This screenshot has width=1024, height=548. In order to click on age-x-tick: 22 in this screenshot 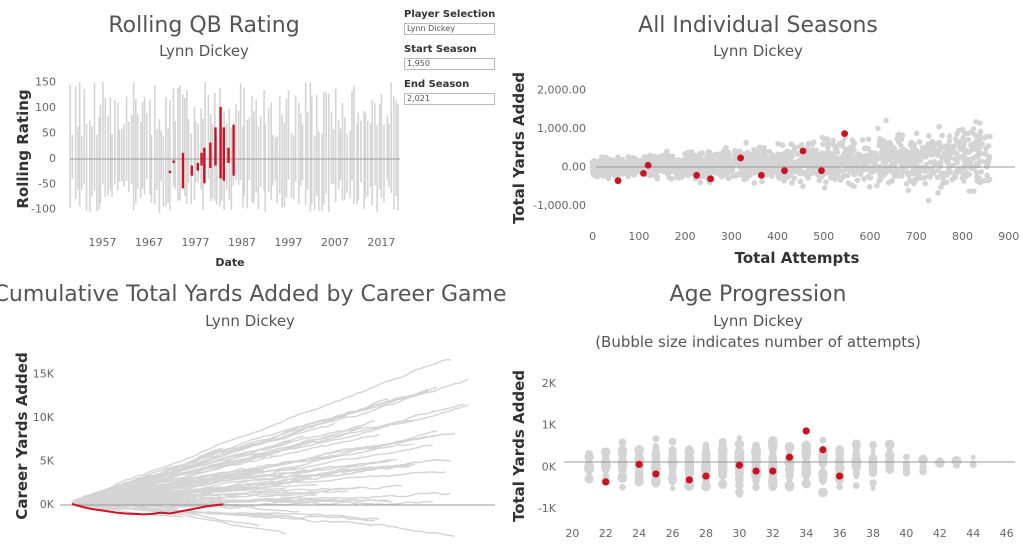, I will do `click(606, 533)`.